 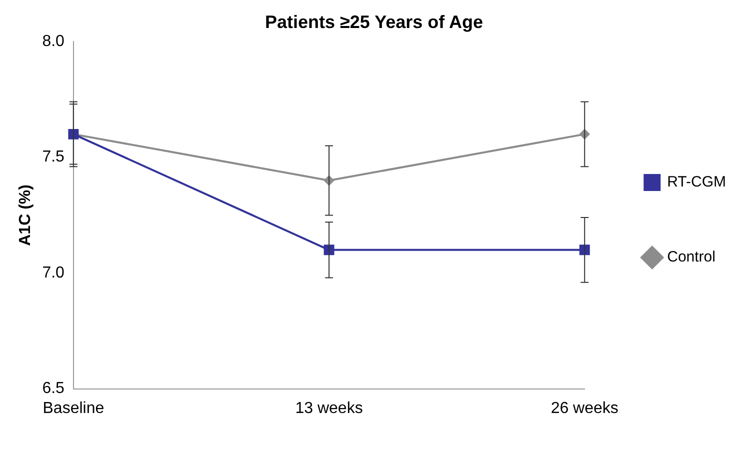 I want to click on x-tick-label: 26 weeks, so click(x=584, y=408).